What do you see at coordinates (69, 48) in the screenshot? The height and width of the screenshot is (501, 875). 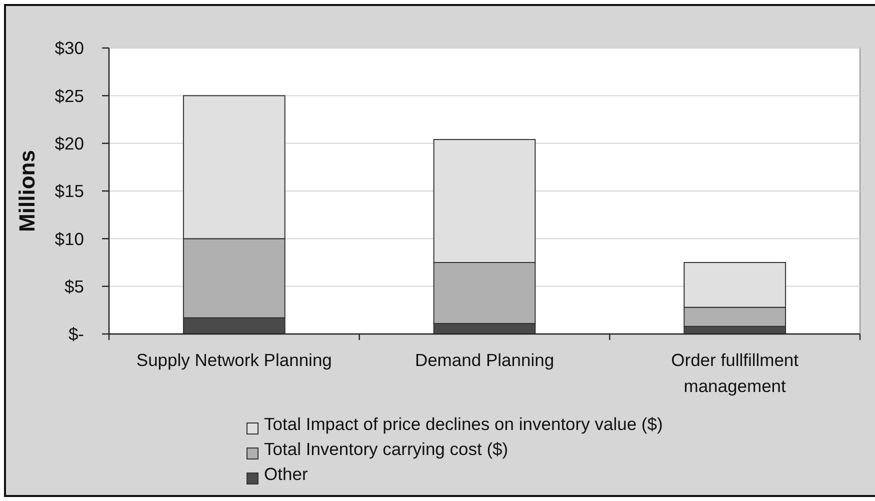 I see `y-tick-label: $30` at bounding box center [69, 48].